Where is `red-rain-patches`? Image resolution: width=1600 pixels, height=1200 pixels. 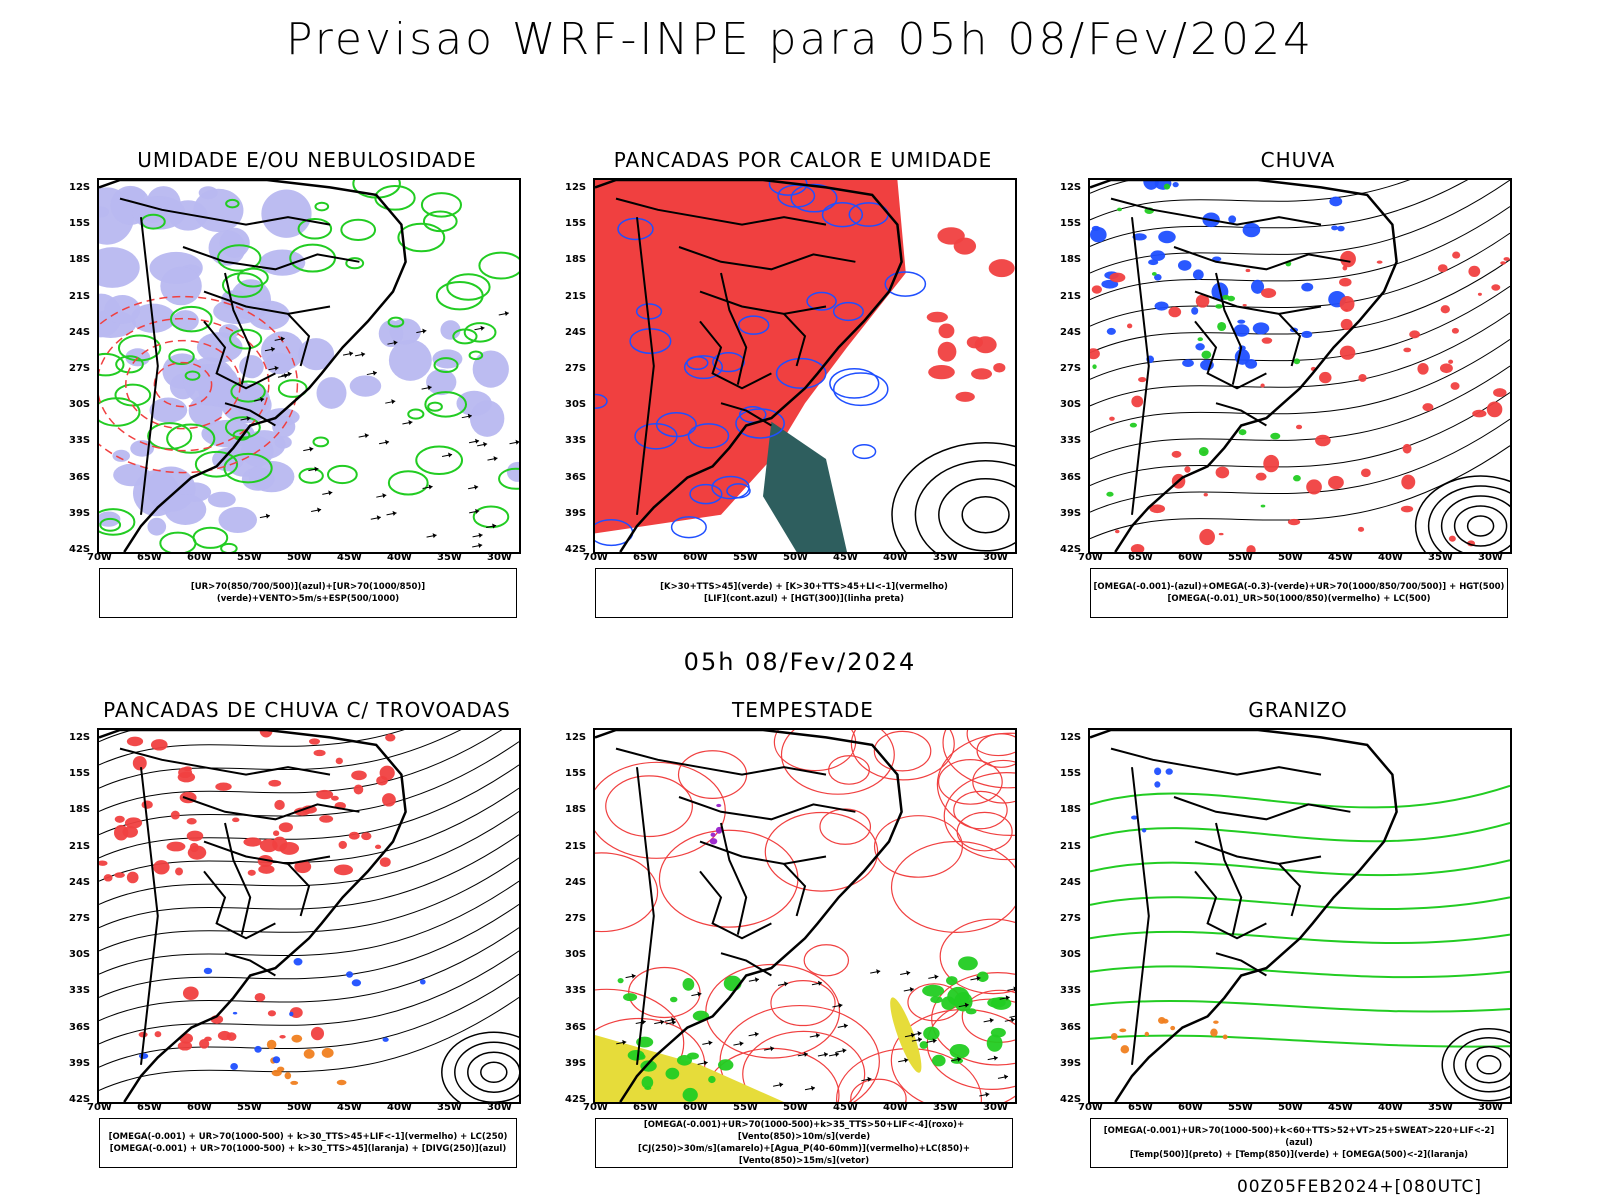
red-rain-patches is located at coordinates (1300, 401).